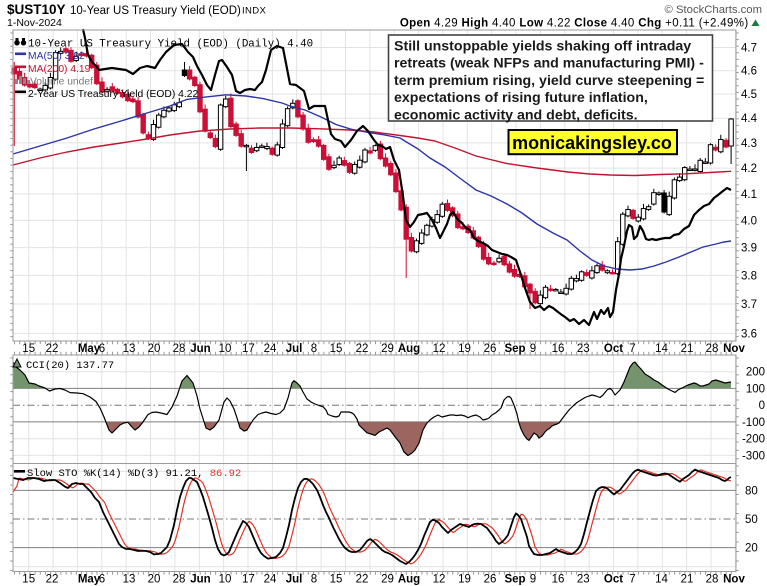 The image size is (767, 586). What do you see at coordinates (749, 72) in the screenshot?
I see `svg-text: 4.6` at bounding box center [749, 72].